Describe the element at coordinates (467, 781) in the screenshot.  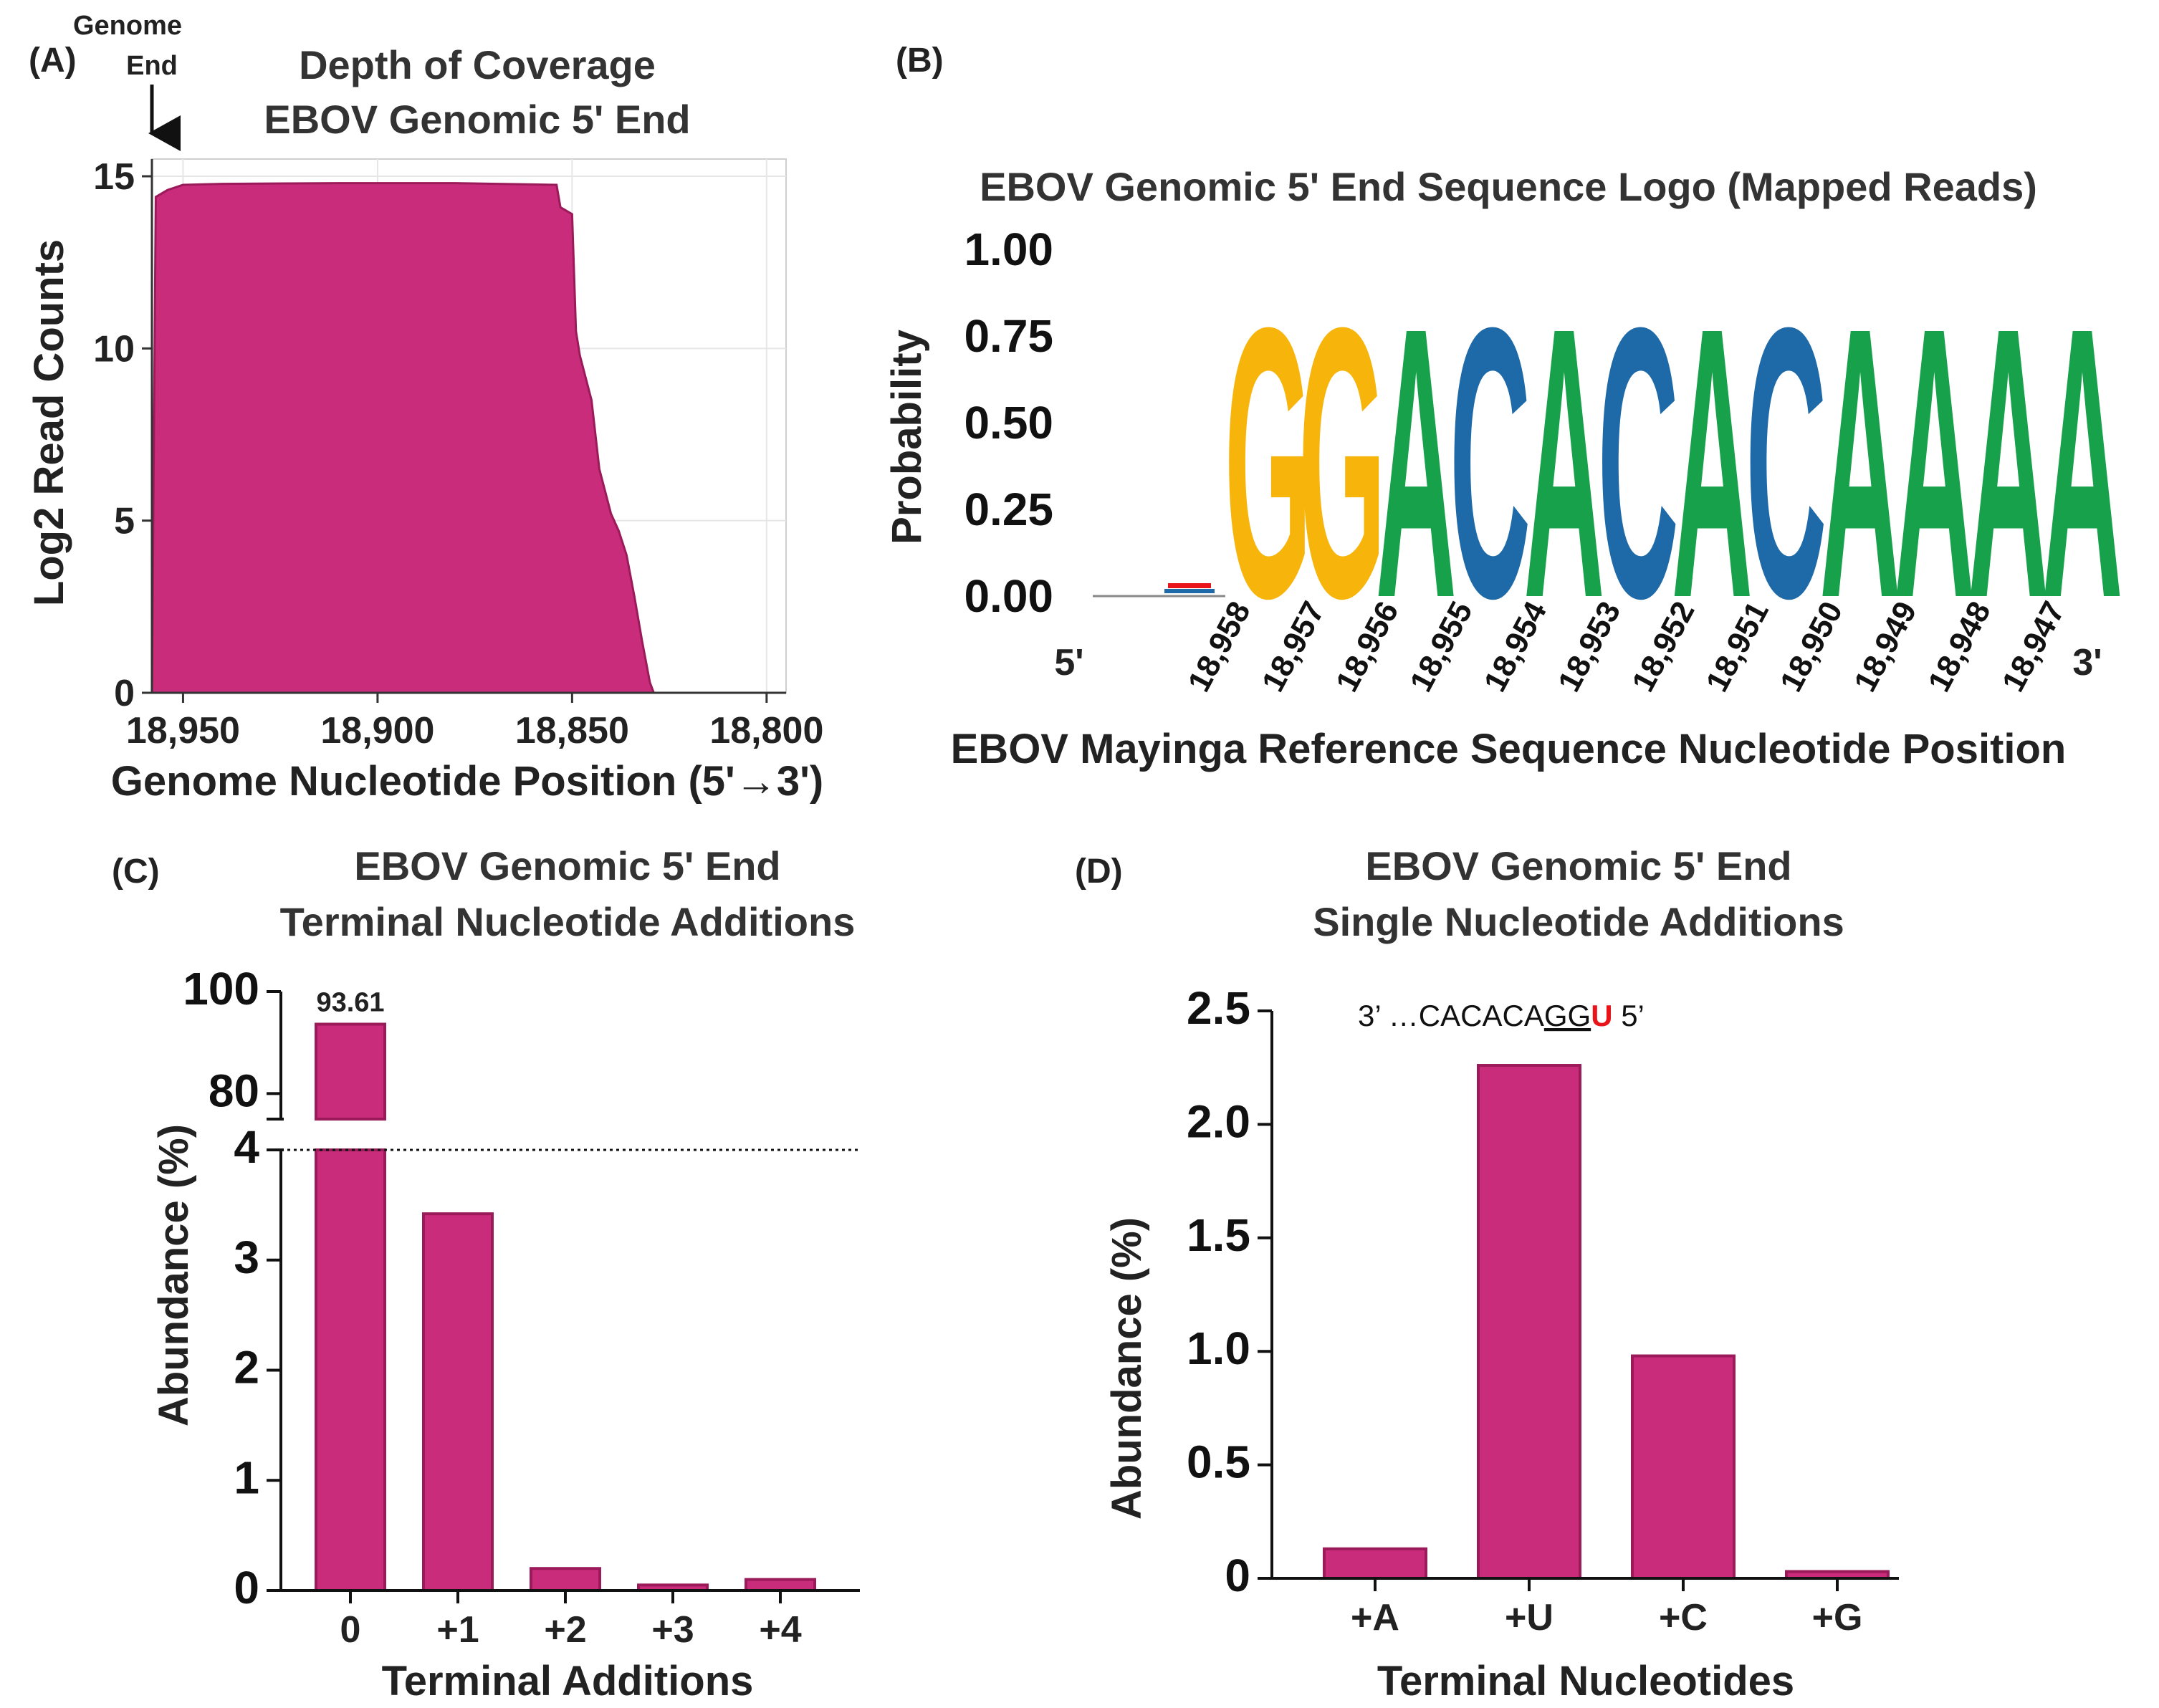
I see `panel-a-x-axis-title: Genome Nucleotide Position (5'→3')` at that location.